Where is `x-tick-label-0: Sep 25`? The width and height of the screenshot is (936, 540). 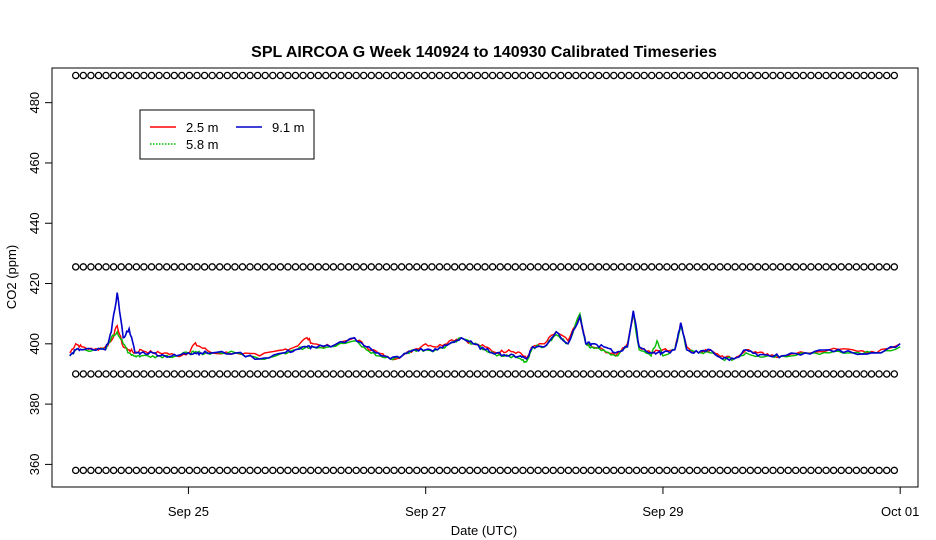
x-tick-label-0: Sep 25 is located at coordinates (188, 511).